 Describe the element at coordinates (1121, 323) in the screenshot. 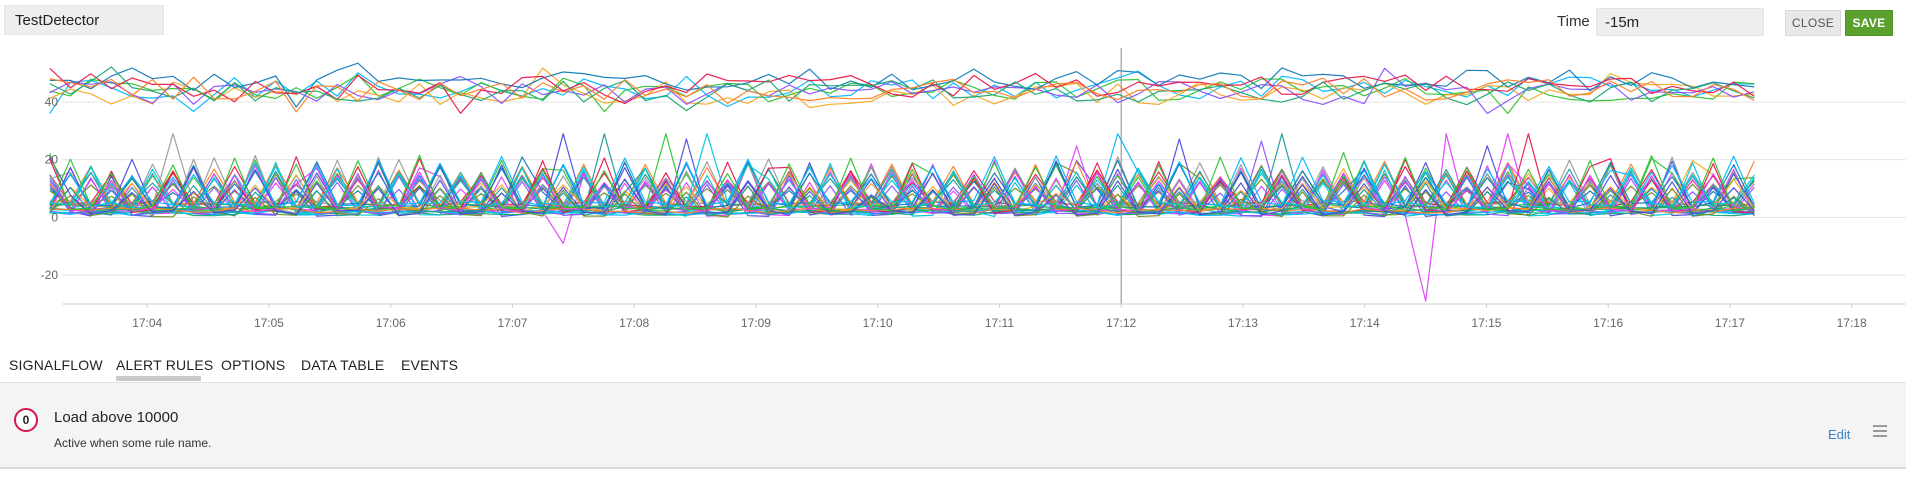

I see `x-tick-label: 17:12` at that location.